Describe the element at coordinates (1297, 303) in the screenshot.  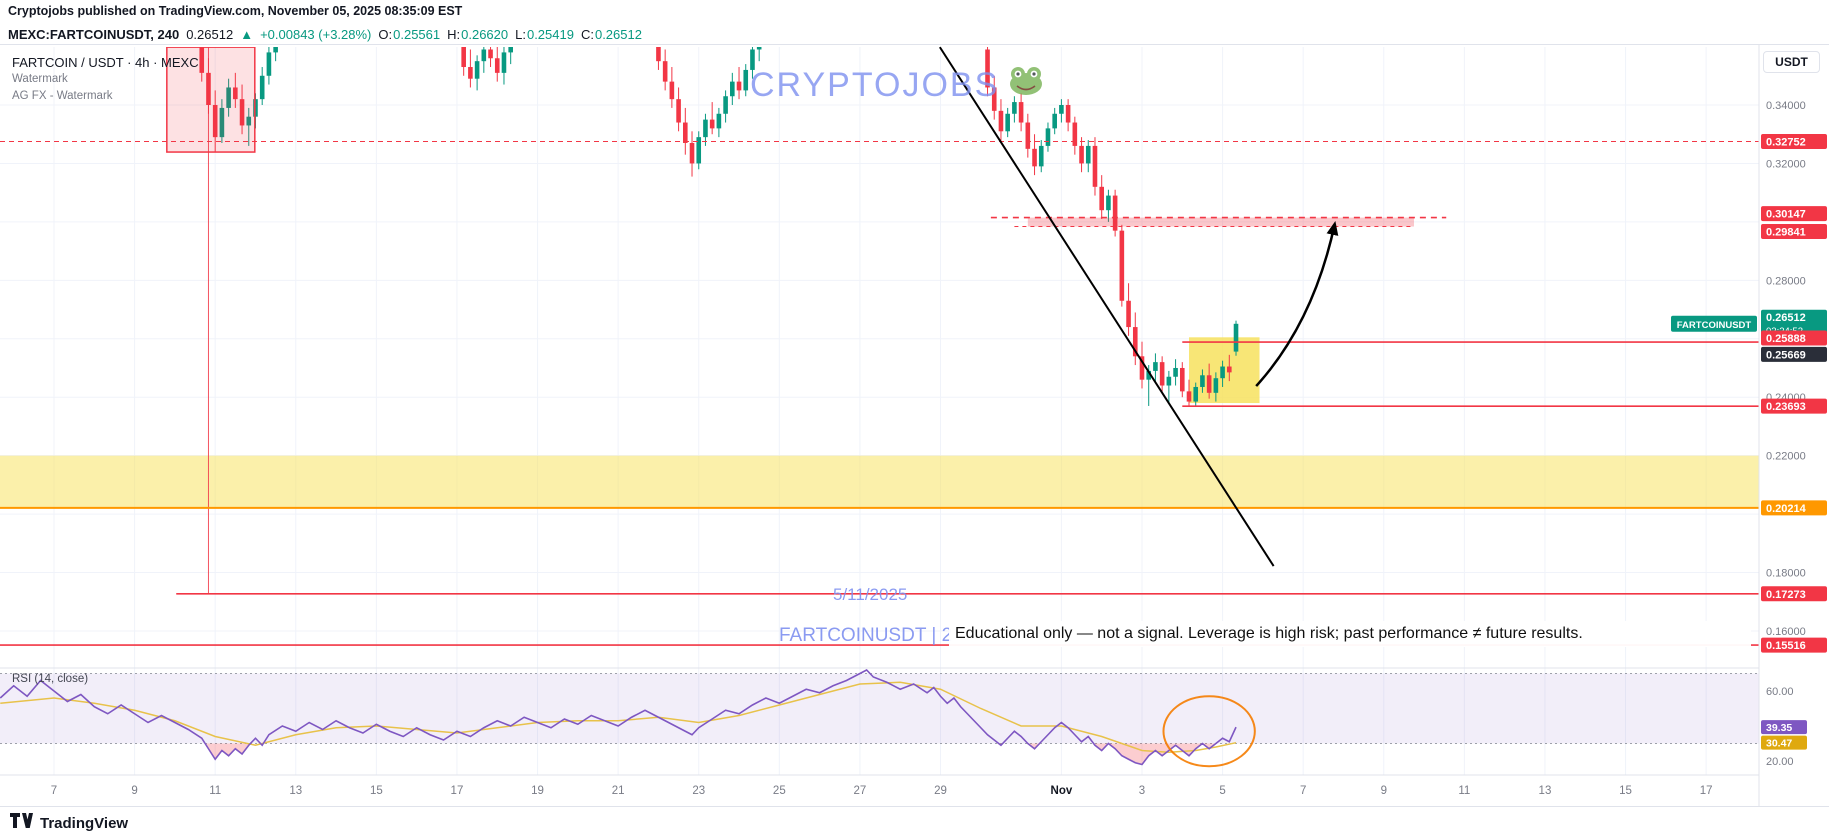
I see `projection-arrow` at that location.